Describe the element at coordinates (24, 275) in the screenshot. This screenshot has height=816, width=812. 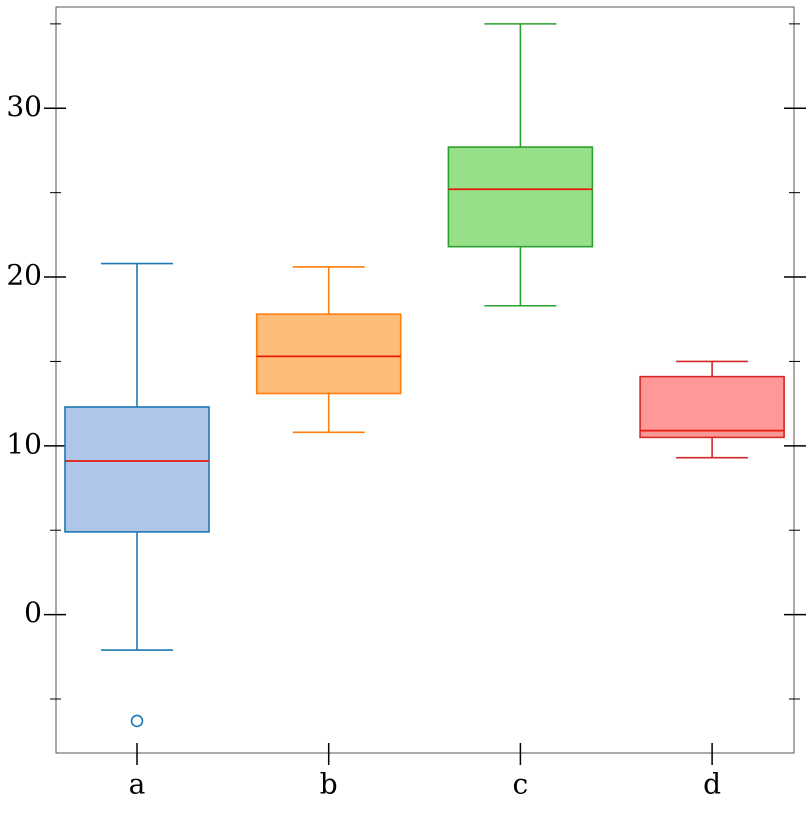
I see `y-tick-label: 20` at that location.